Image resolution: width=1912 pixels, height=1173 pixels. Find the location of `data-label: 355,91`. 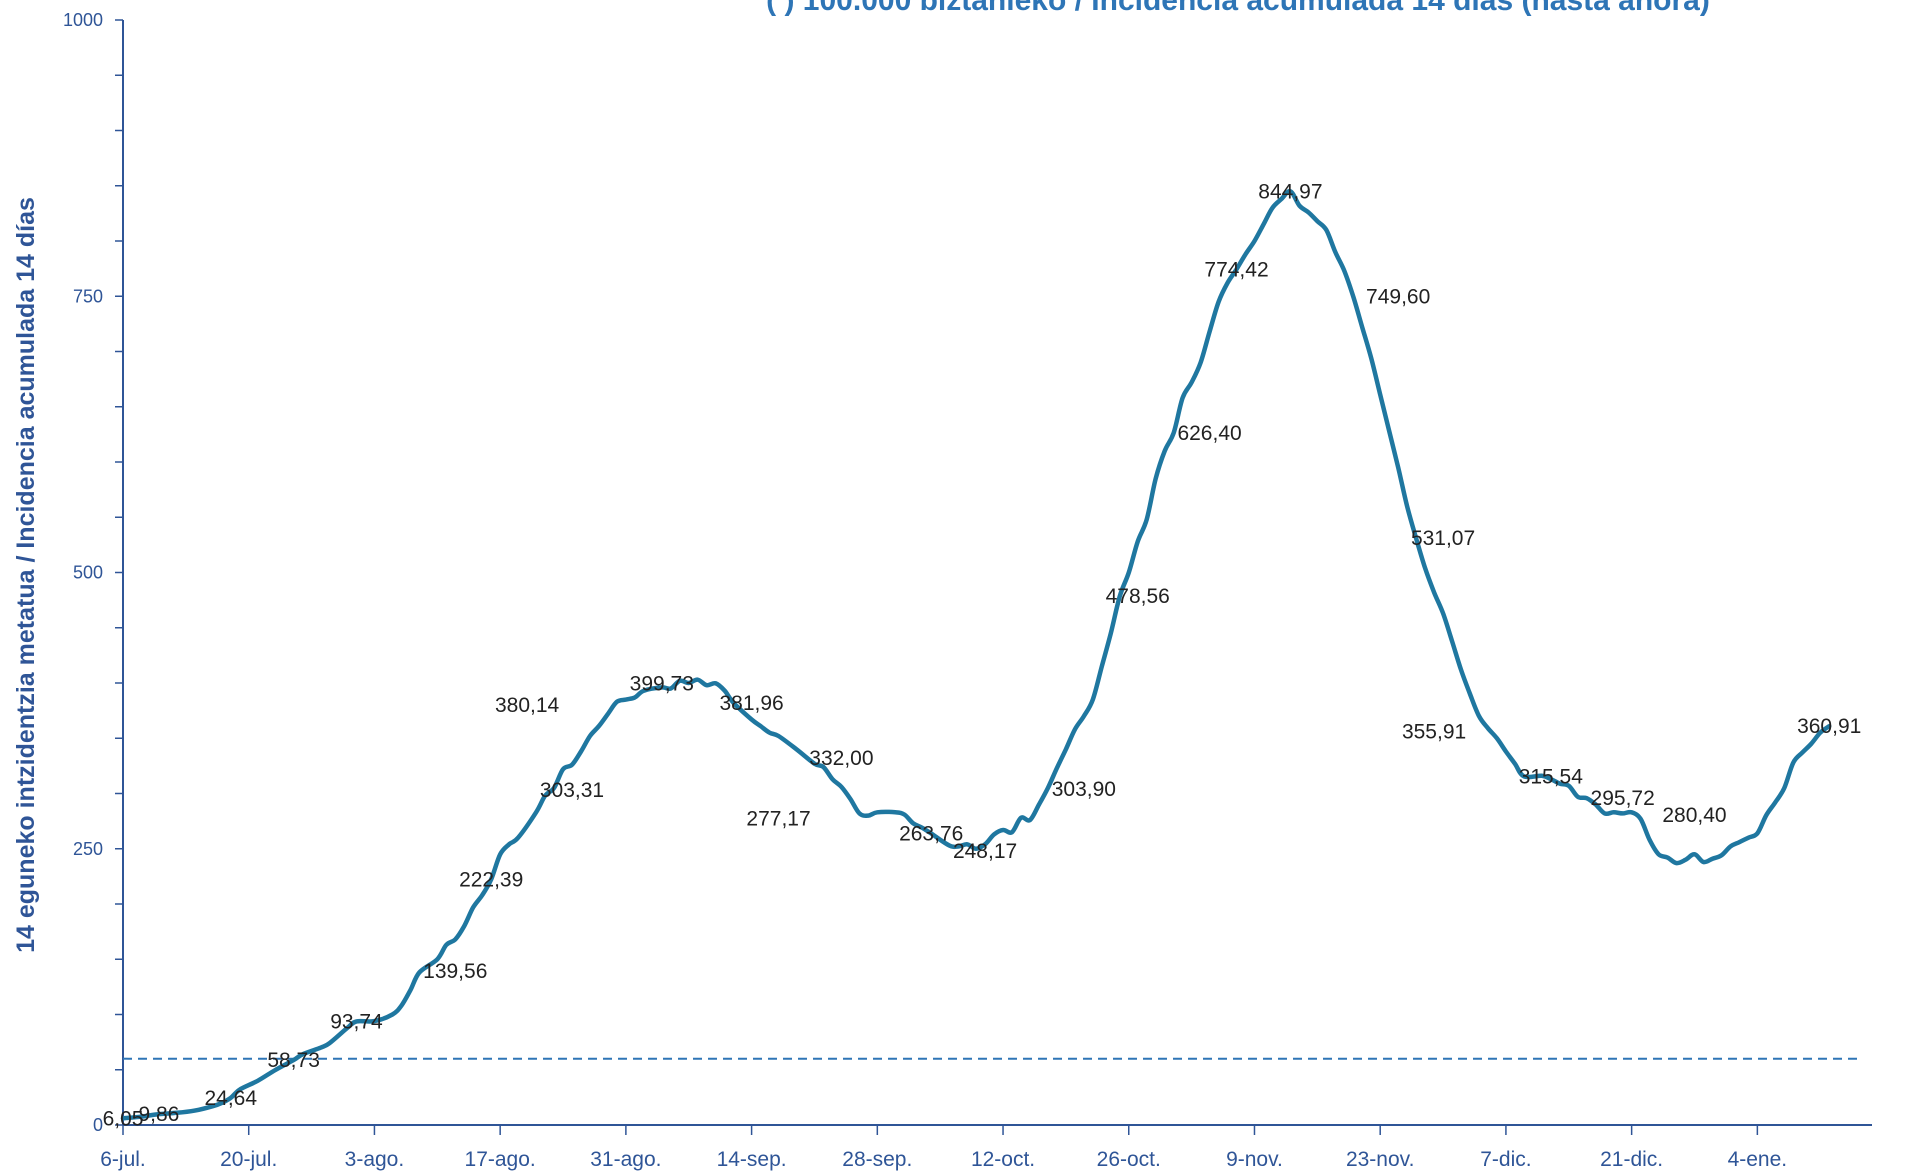

data-label: 355,91 is located at coordinates (1434, 732).